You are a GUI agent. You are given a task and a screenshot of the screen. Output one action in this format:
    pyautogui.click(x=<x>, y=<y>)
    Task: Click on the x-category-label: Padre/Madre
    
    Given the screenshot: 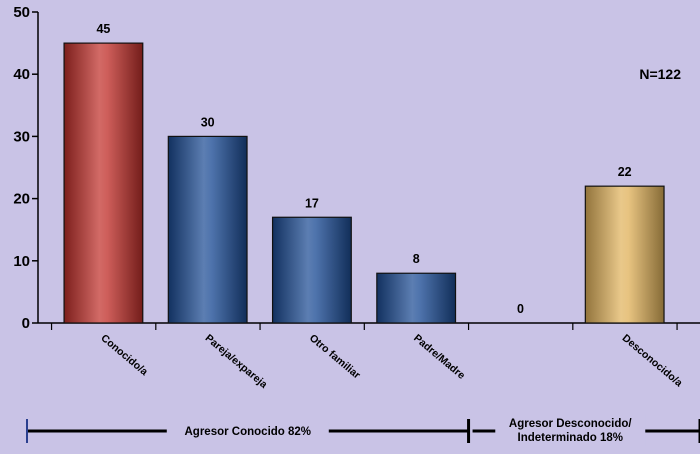 What is the action you would take?
    pyautogui.click(x=439, y=357)
    